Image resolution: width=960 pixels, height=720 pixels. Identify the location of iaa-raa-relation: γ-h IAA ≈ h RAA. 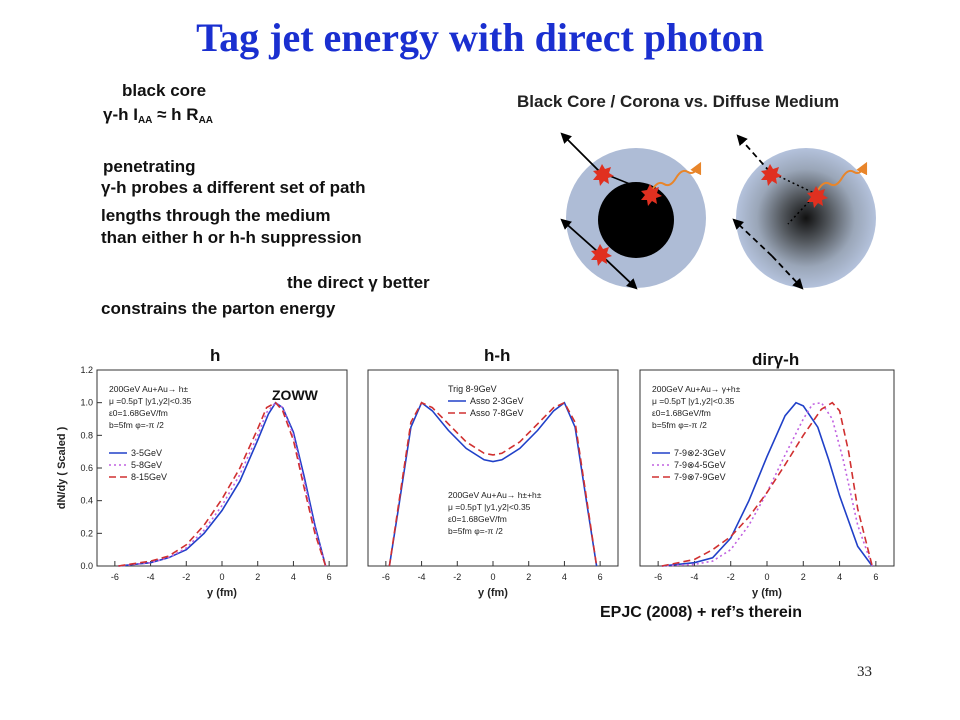
(158, 115).